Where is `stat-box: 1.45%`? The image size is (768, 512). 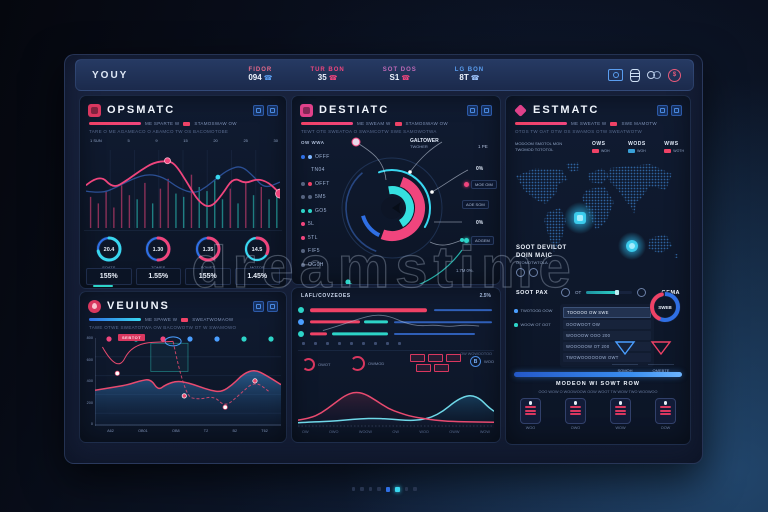
stat-box: 1.45% is located at coordinates (257, 276).